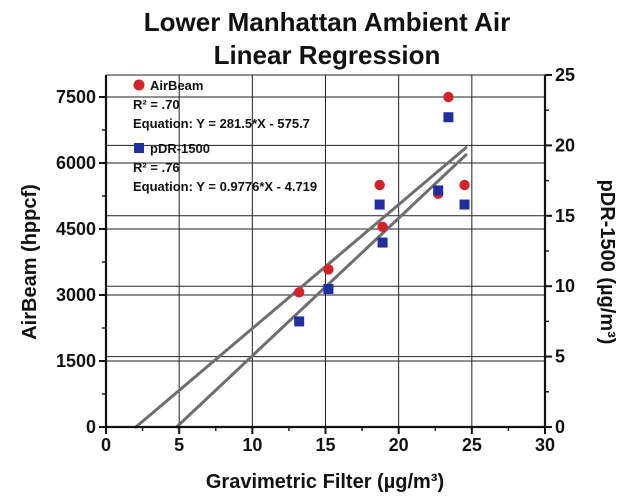 This screenshot has height=502, width=629. I want to click on x-axis-title: Gravimetric Filter (µg/m³), so click(325, 482).